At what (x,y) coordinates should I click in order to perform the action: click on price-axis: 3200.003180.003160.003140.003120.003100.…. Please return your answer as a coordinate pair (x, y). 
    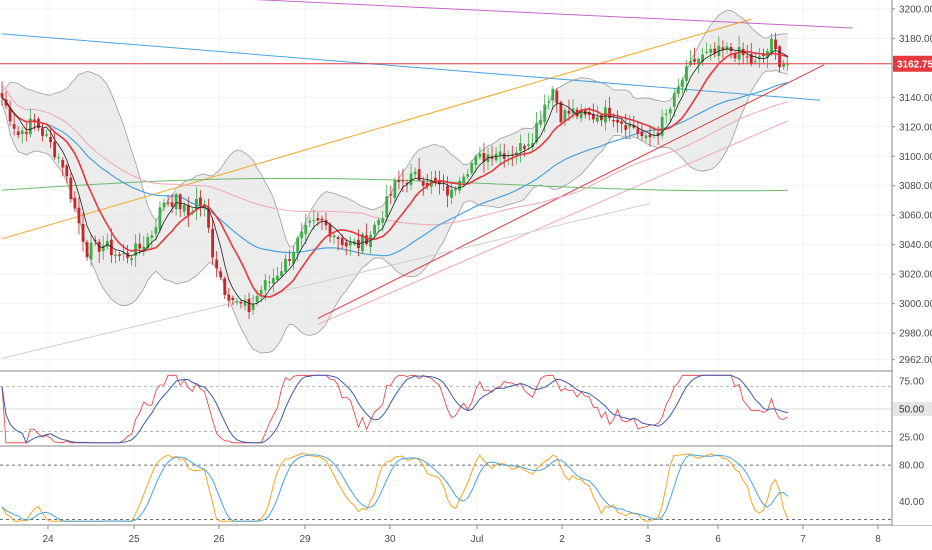
    Looking at the image, I should click on (912, 262).